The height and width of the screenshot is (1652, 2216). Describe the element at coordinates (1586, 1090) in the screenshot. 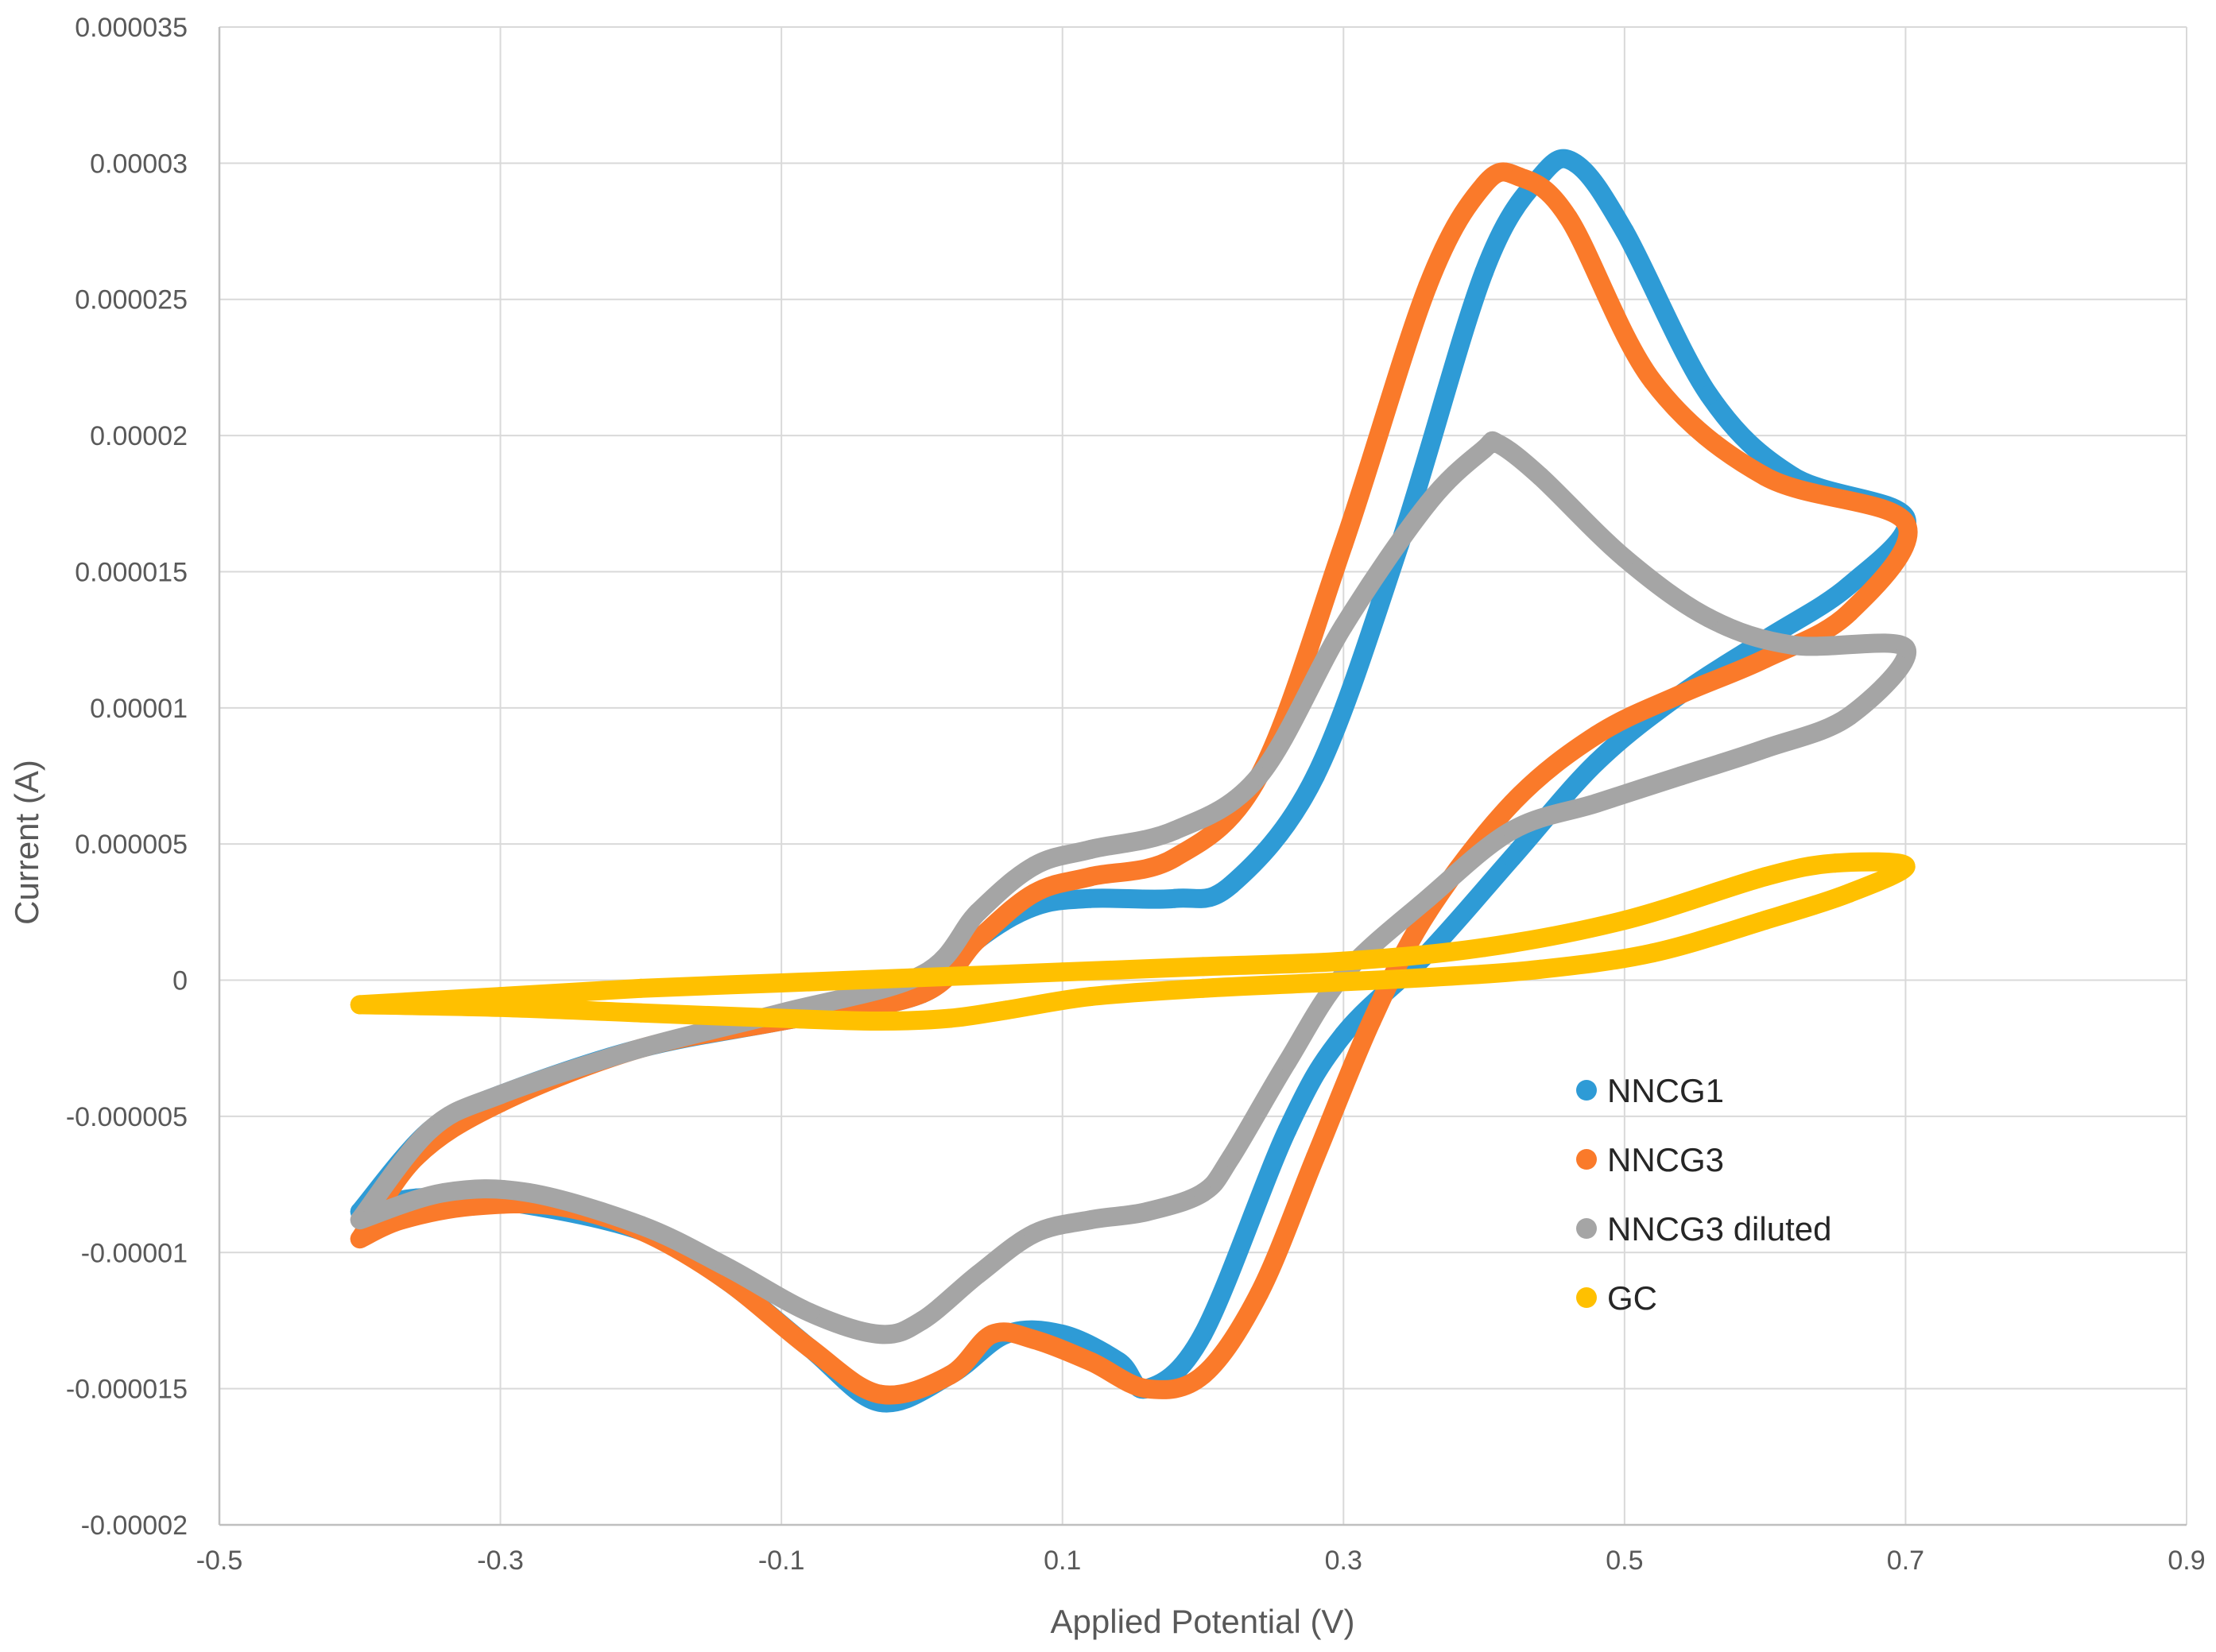

I see `legend-marker-nncg1` at that location.